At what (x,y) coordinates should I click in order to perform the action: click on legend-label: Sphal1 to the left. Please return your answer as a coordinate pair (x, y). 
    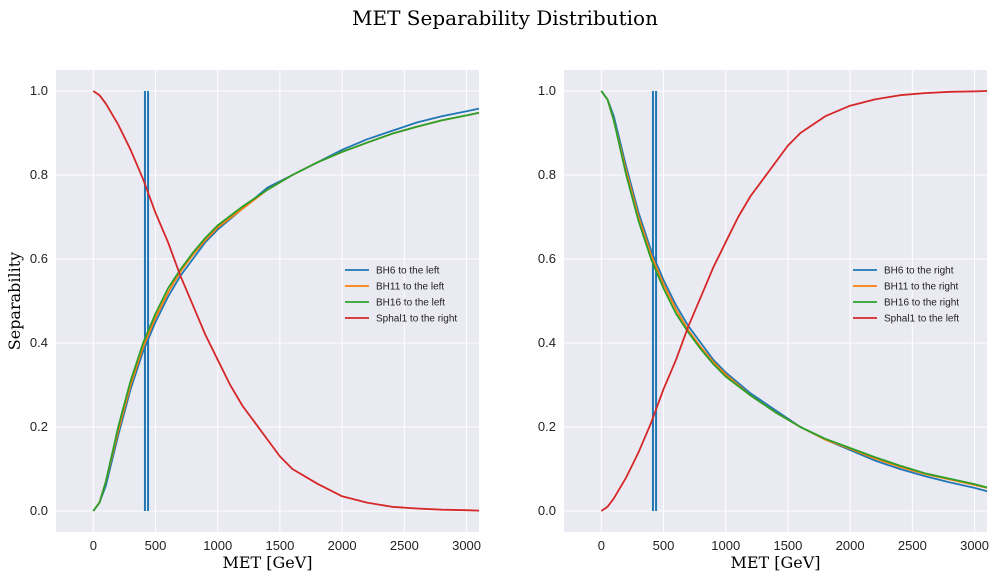
    Looking at the image, I should click on (921, 319).